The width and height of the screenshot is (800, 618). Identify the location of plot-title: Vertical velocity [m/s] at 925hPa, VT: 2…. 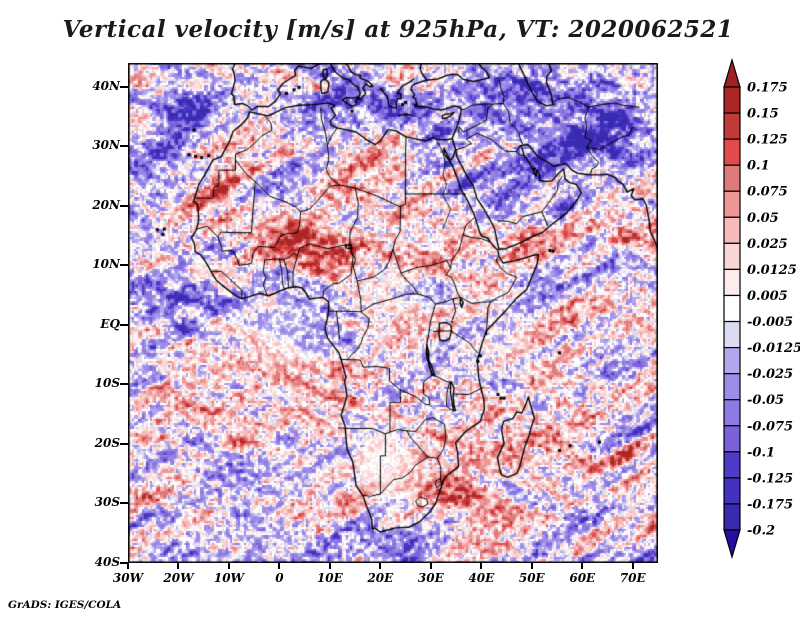
(398, 29).